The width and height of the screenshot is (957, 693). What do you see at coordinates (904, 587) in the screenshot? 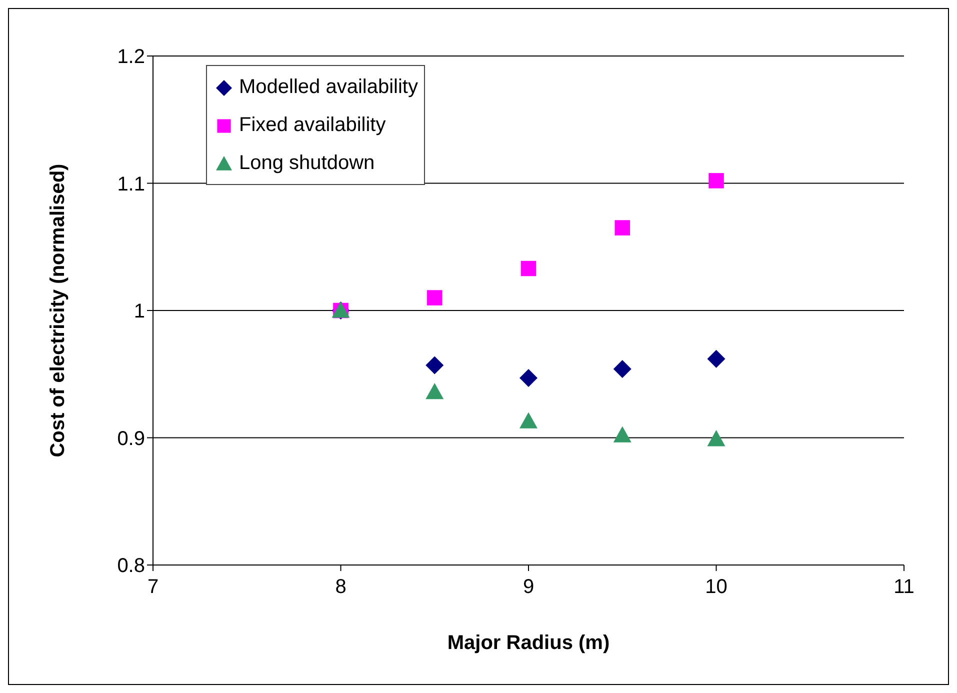
I see `x-tick-label: 11` at bounding box center [904, 587].